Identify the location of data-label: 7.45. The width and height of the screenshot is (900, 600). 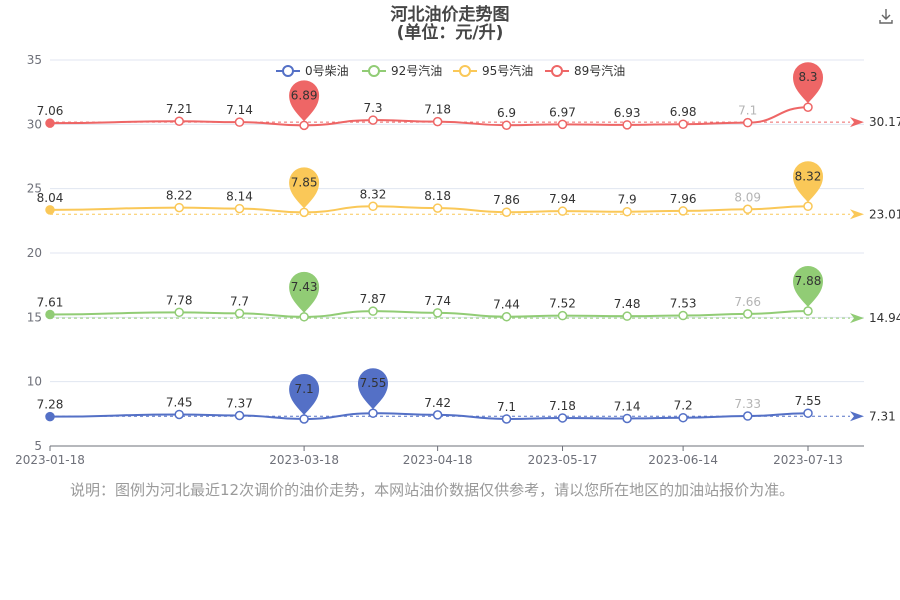
(179, 402).